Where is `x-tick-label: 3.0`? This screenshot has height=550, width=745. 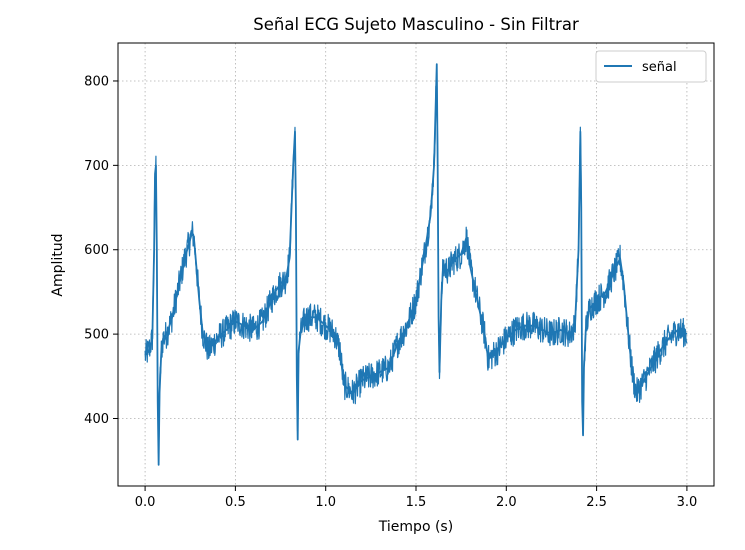
x-tick-label: 3.0 is located at coordinates (687, 502).